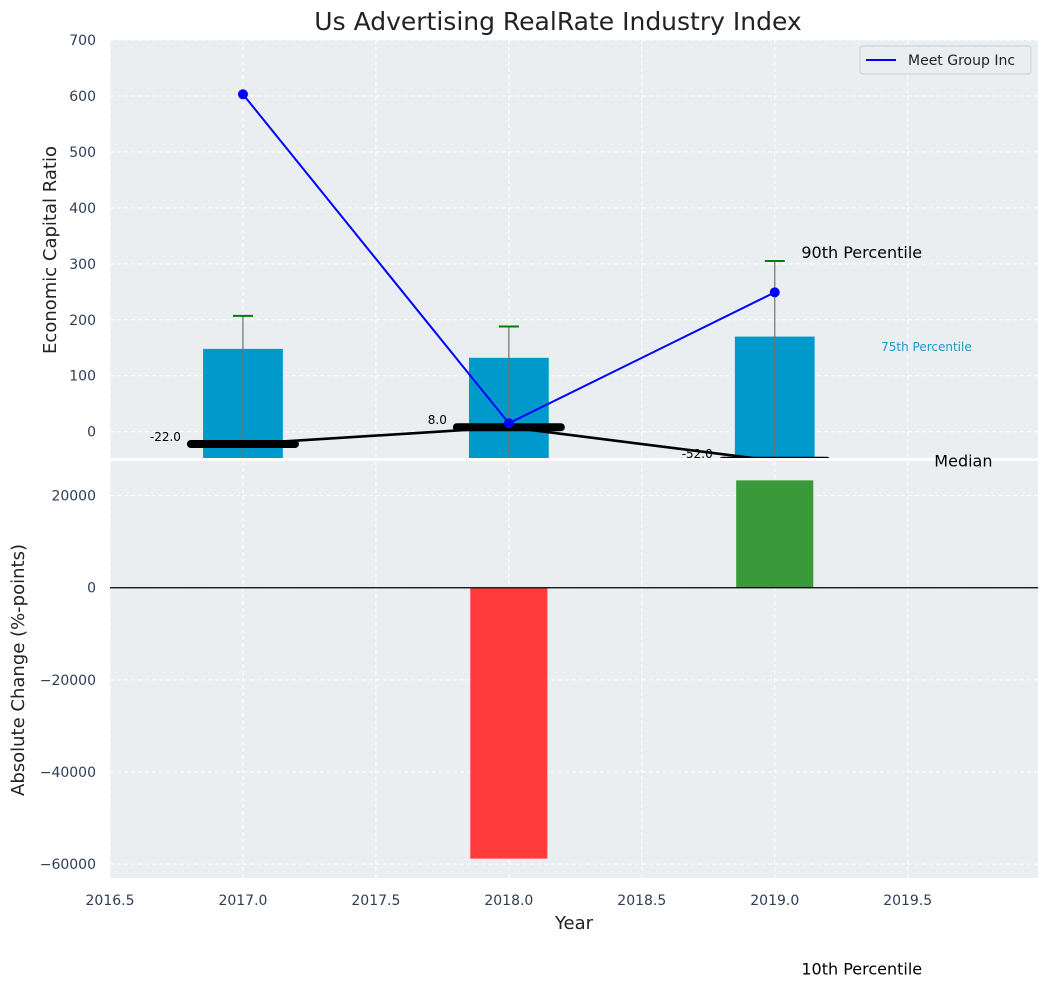  I want to click on legend-label: Meet Group Inc, so click(961, 61).